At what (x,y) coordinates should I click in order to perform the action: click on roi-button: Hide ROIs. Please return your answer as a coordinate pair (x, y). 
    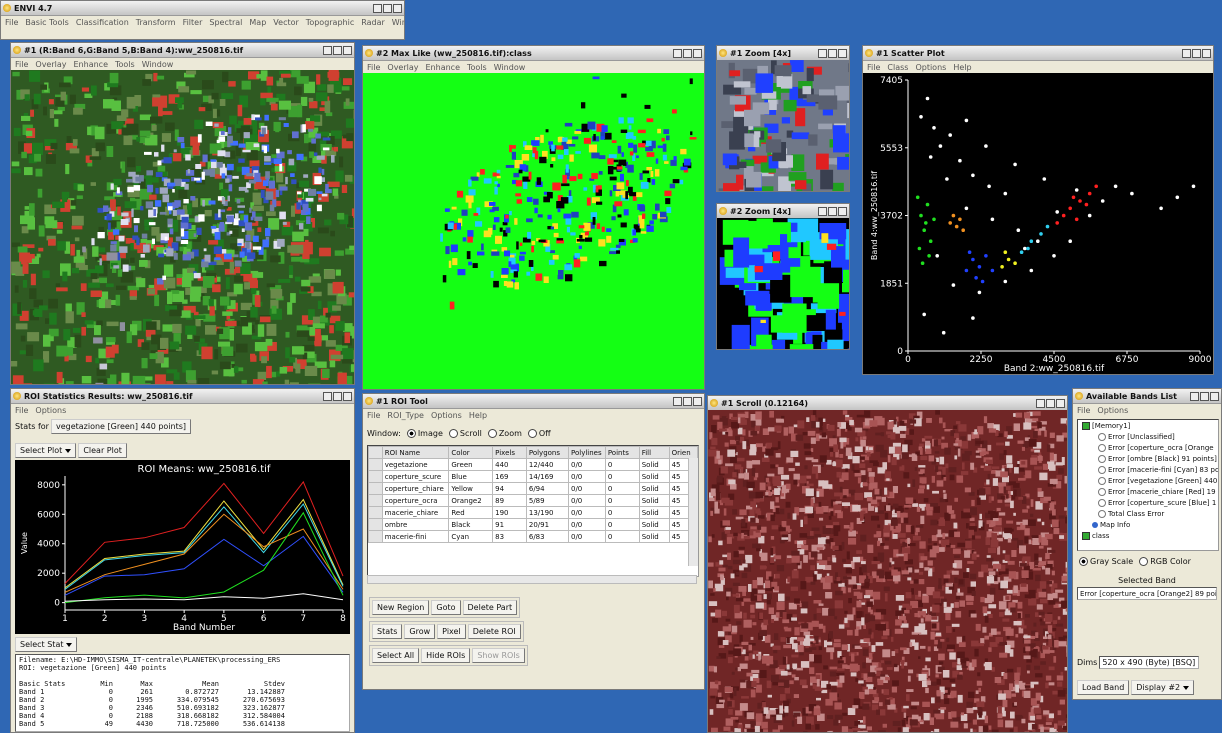
    Looking at the image, I should click on (446, 655).